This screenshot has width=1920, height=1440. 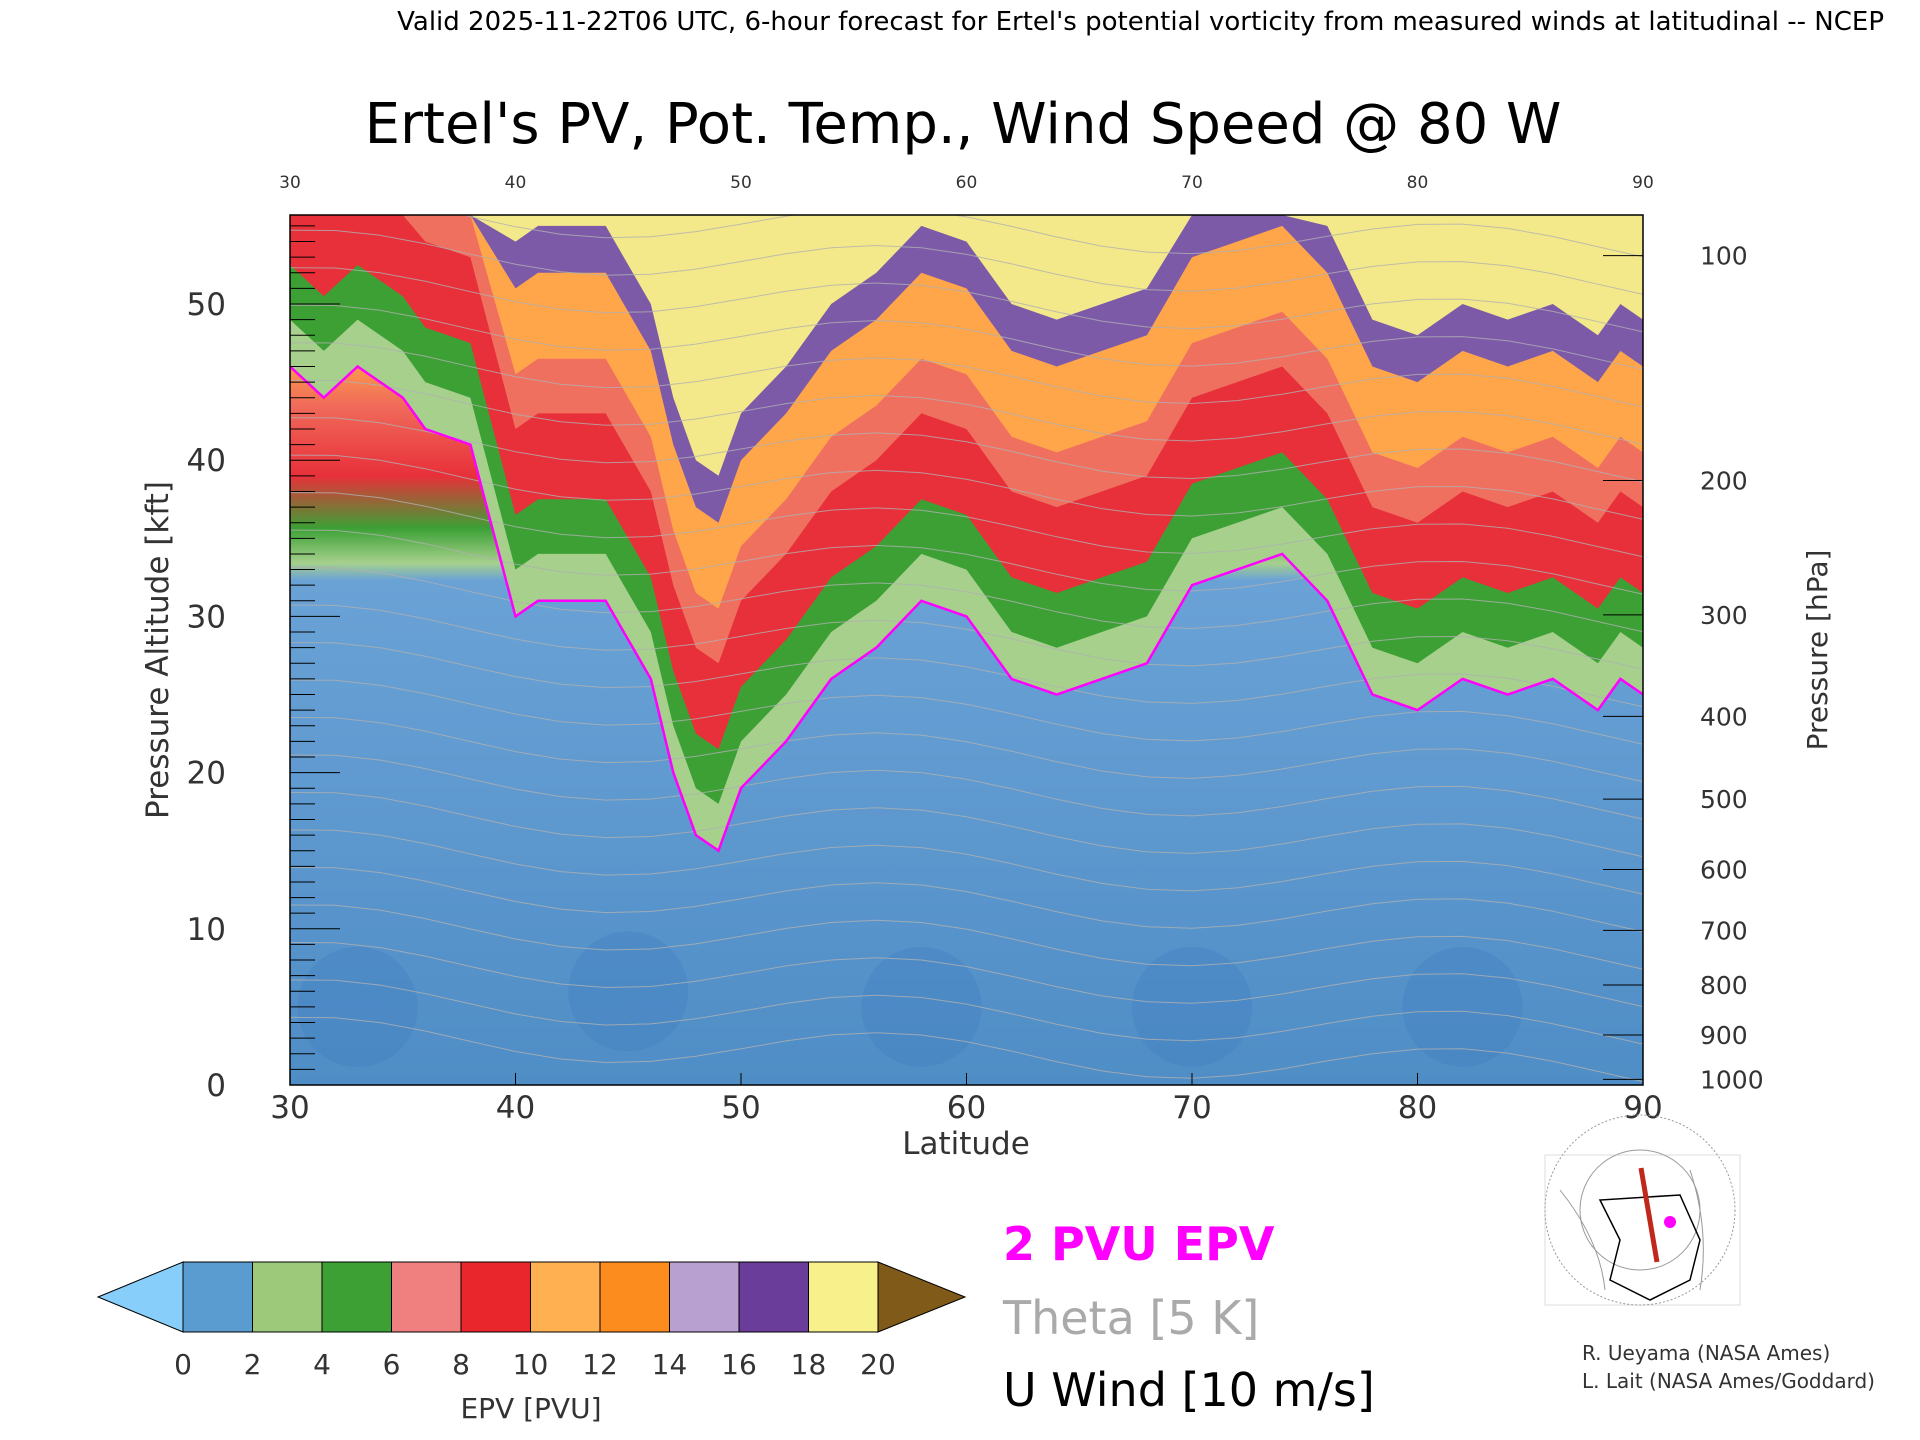 What do you see at coordinates (1191, 1108) in the screenshot?
I see `x-tick-label: 70` at bounding box center [1191, 1108].